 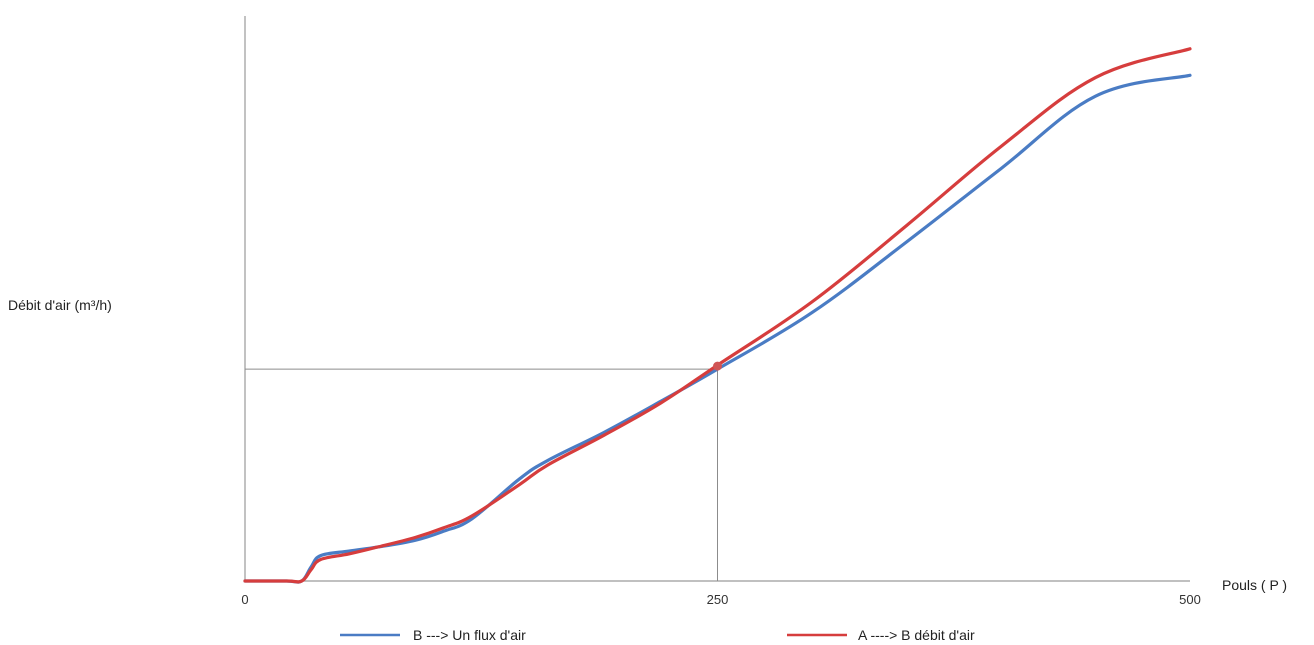 I want to click on legend-label-a: A ----> B débit d'air, so click(x=916, y=635).